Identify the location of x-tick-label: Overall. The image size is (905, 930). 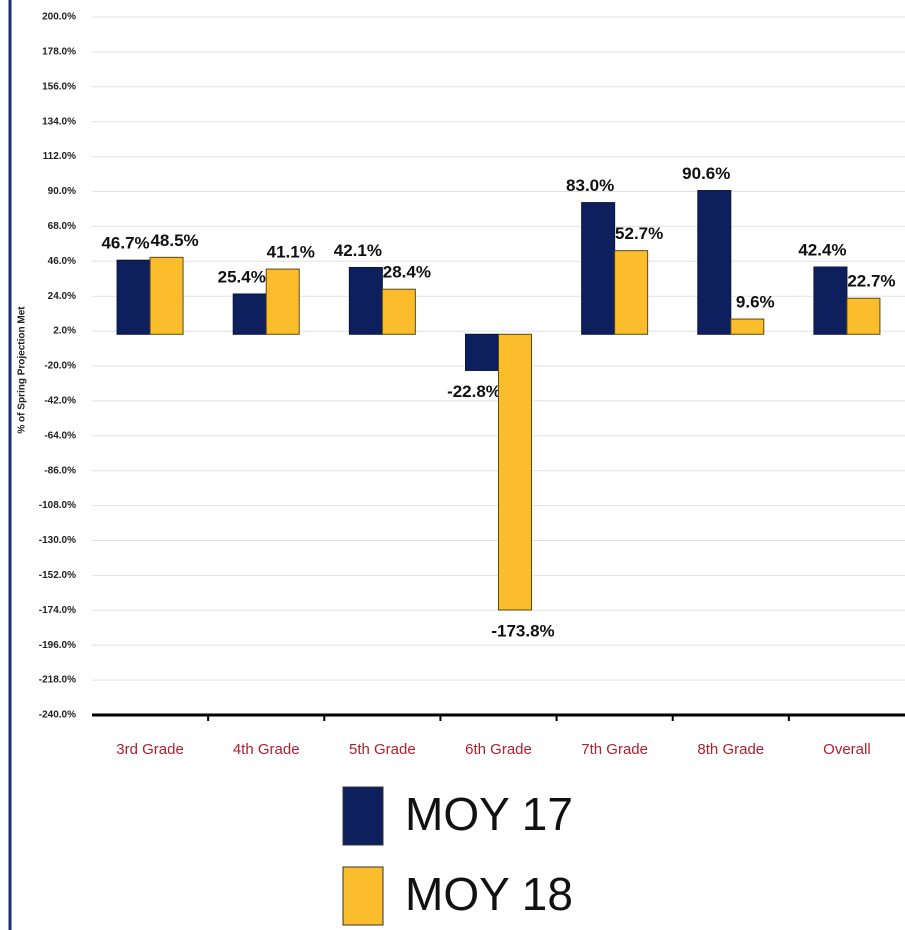
(847, 749).